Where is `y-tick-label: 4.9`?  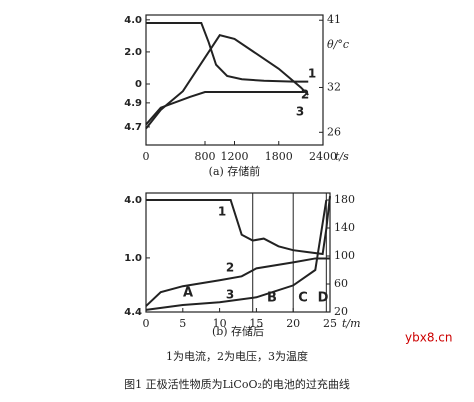 y-tick-label: 4.9 is located at coordinates (133, 103).